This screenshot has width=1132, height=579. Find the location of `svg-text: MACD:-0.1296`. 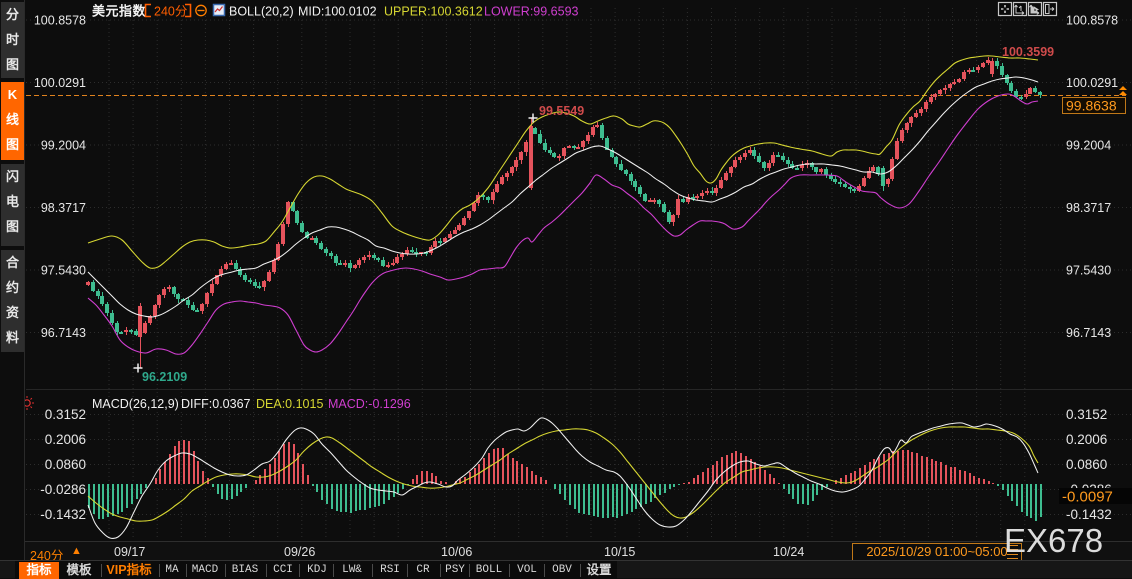

svg-text: MACD:-0.1296 is located at coordinates (369, 404).